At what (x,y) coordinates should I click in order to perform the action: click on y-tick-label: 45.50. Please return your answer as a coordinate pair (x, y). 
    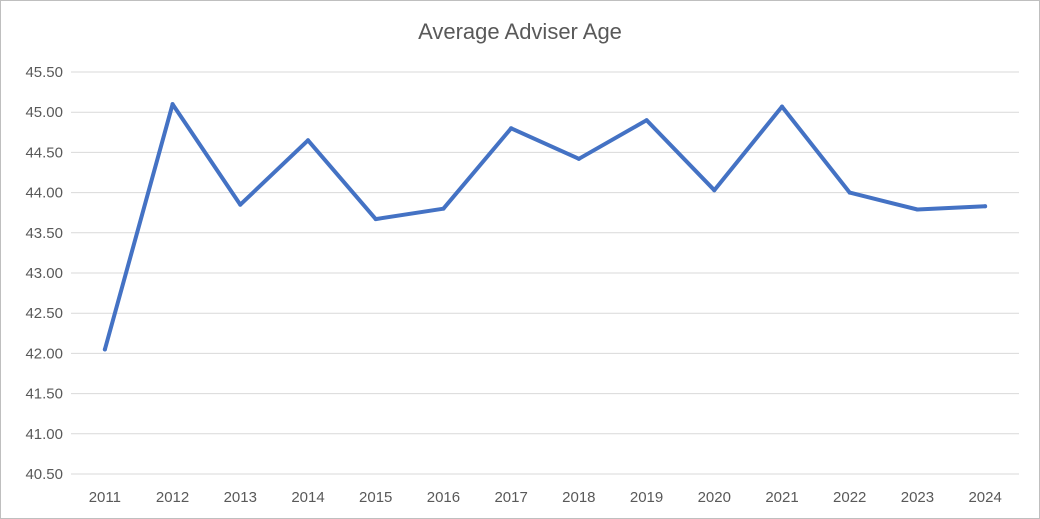
    Looking at the image, I should click on (44, 72).